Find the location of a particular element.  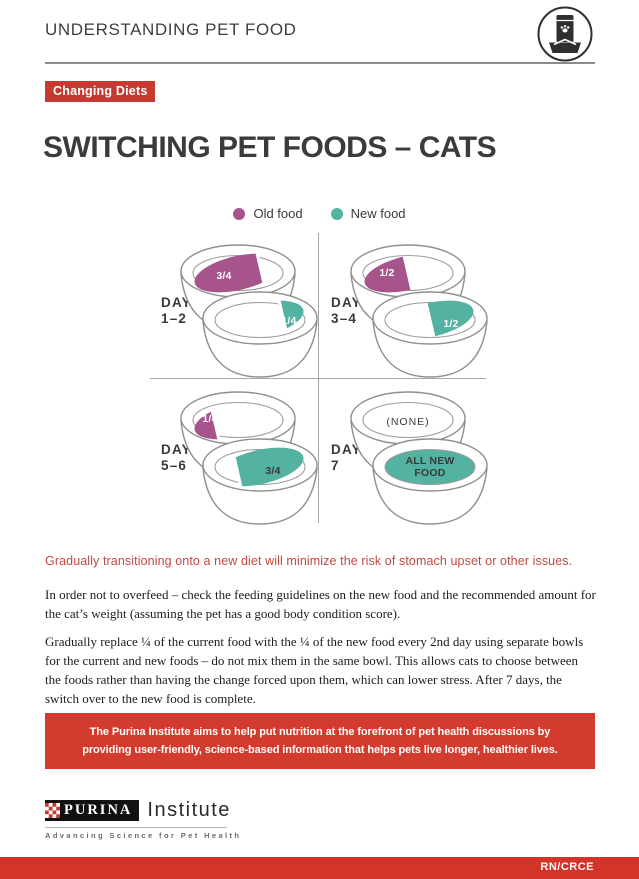

purina-checkerboard-icon is located at coordinates (52, 810).